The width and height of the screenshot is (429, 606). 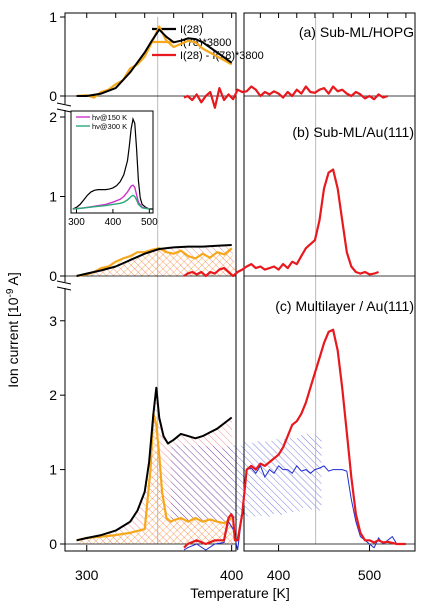 I want to click on series-line-diff-a, so click(x=286, y=97).